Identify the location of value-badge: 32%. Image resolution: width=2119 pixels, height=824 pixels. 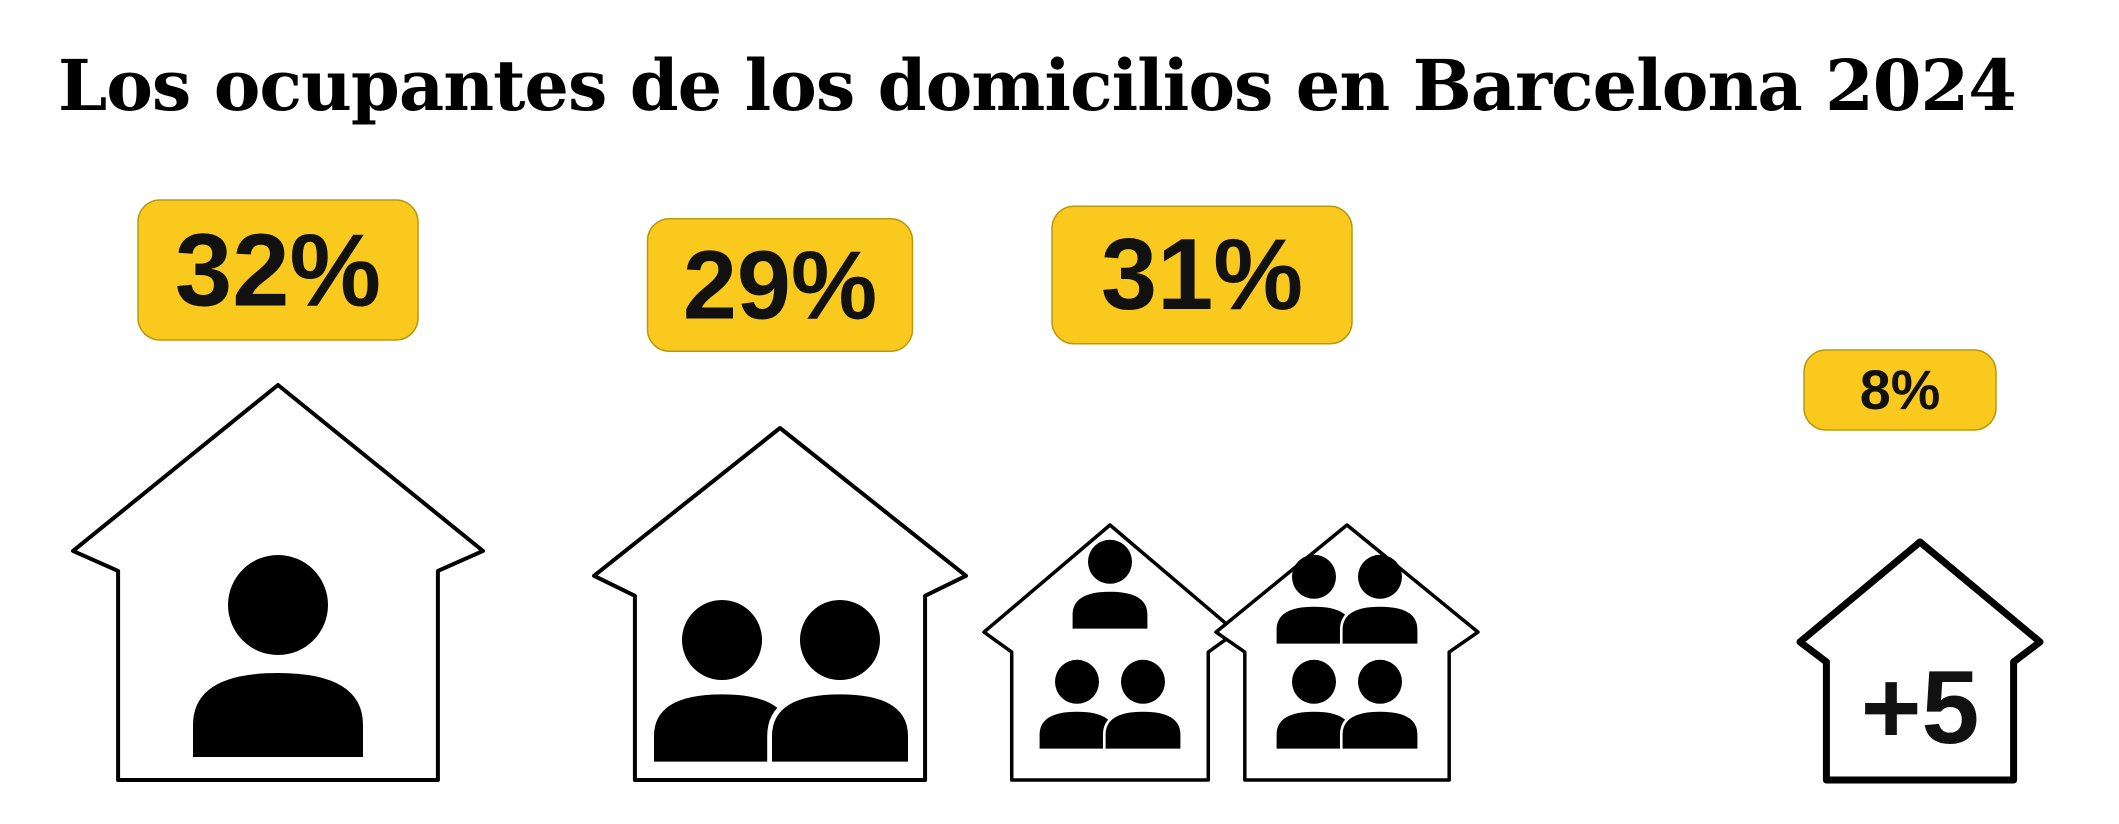
(278, 270).